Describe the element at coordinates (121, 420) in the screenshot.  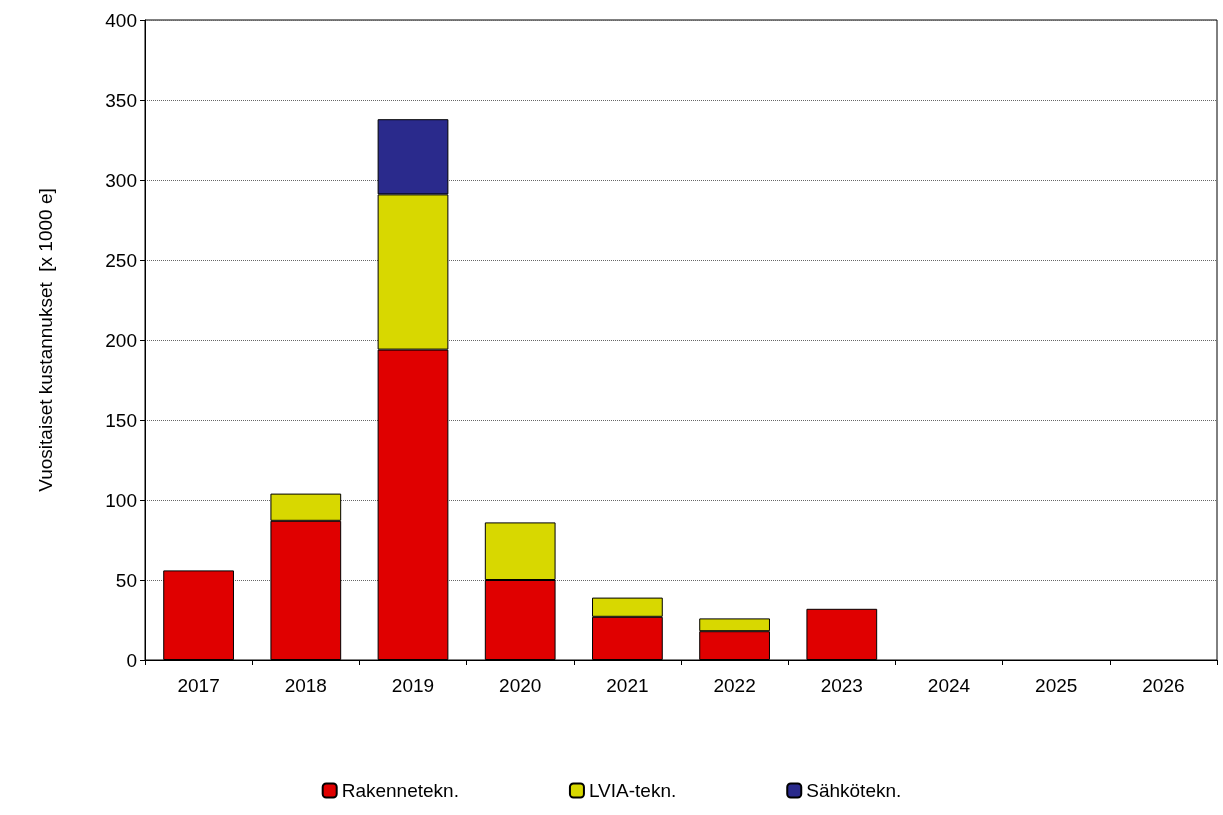
I see `y-tick-label: 150` at that location.